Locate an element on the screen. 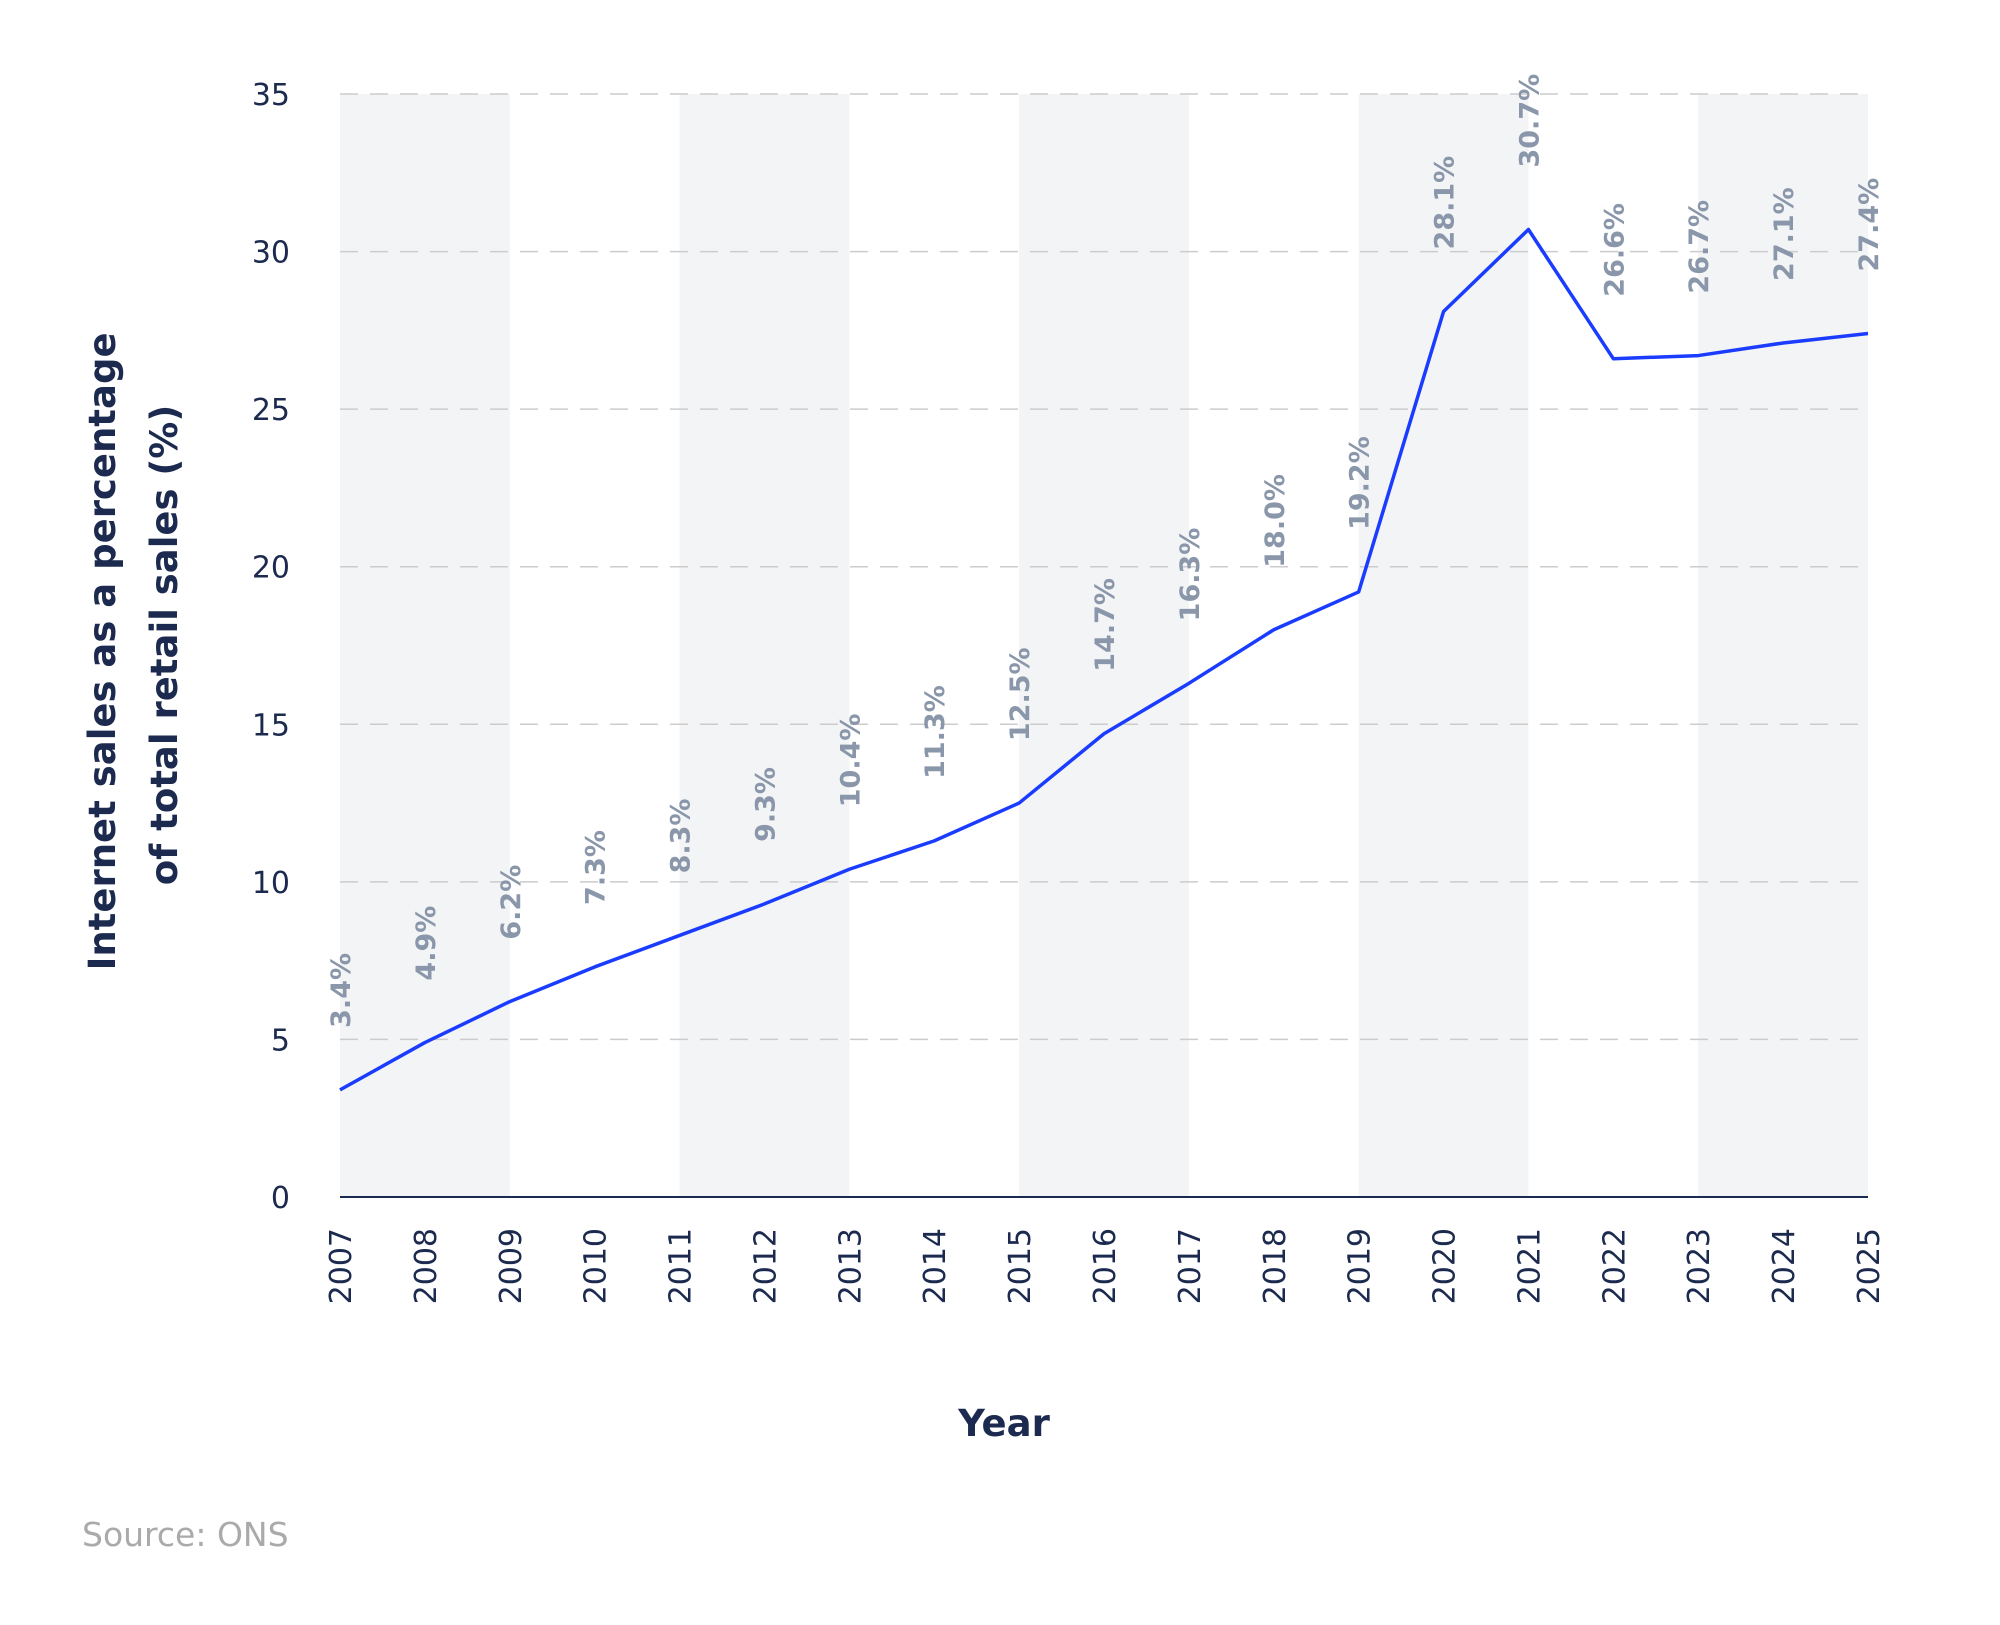 This screenshot has width=2000, height=1625. source-note: Source: ONS is located at coordinates (185, 1534).